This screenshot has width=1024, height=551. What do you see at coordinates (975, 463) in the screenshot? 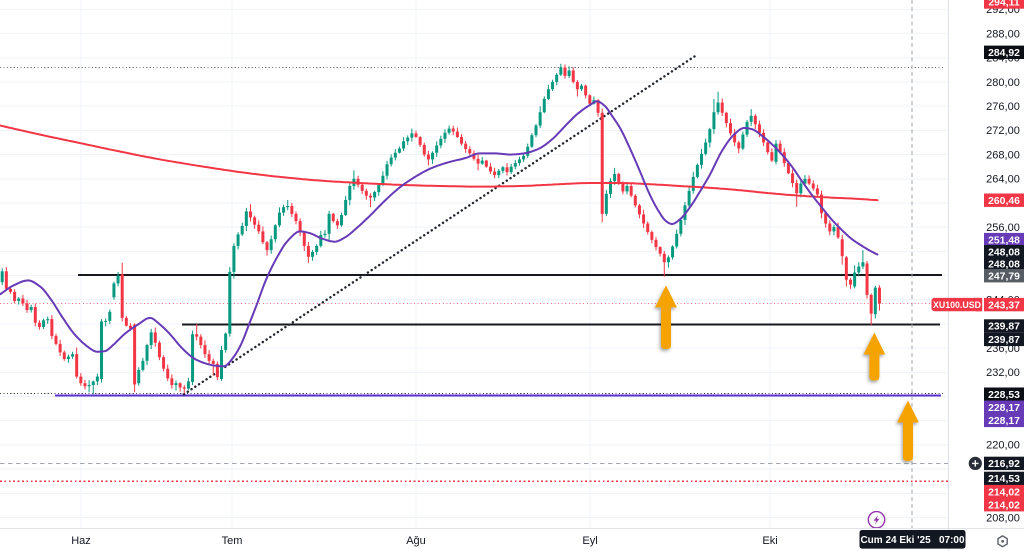
I see `add-alert-plus-button` at bounding box center [975, 463].